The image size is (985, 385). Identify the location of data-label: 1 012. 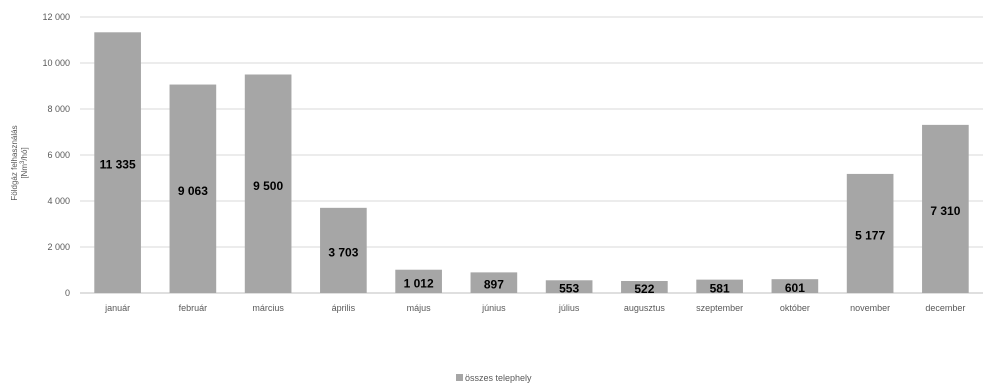
(419, 283).